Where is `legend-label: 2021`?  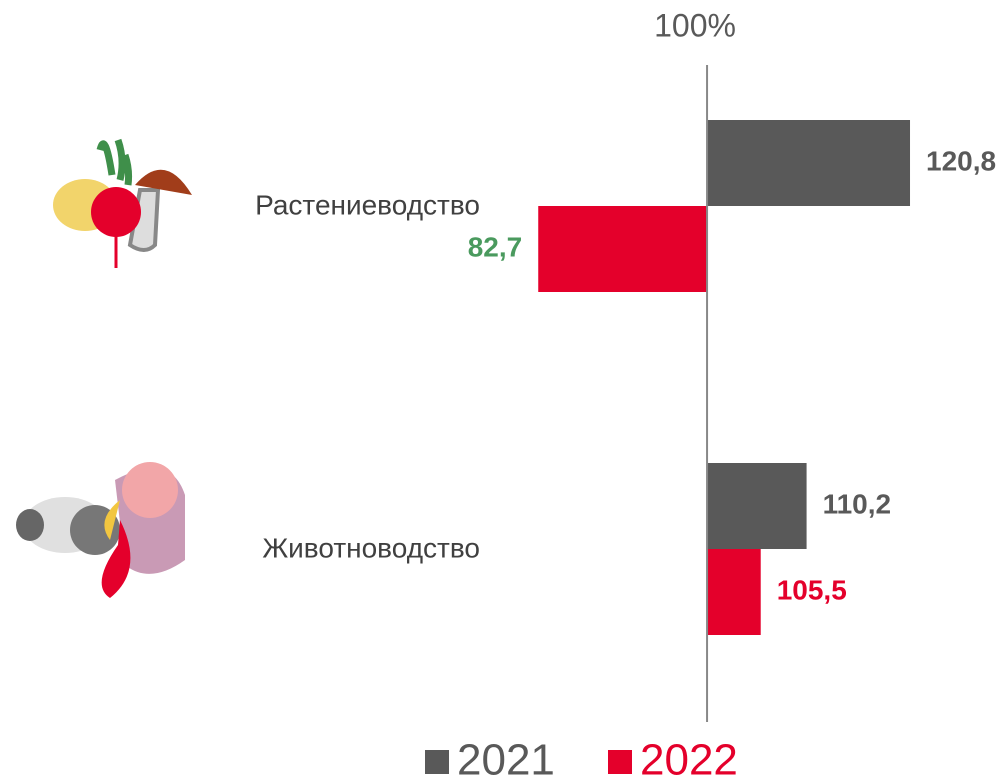
legend-label: 2021 is located at coordinates (506, 758).